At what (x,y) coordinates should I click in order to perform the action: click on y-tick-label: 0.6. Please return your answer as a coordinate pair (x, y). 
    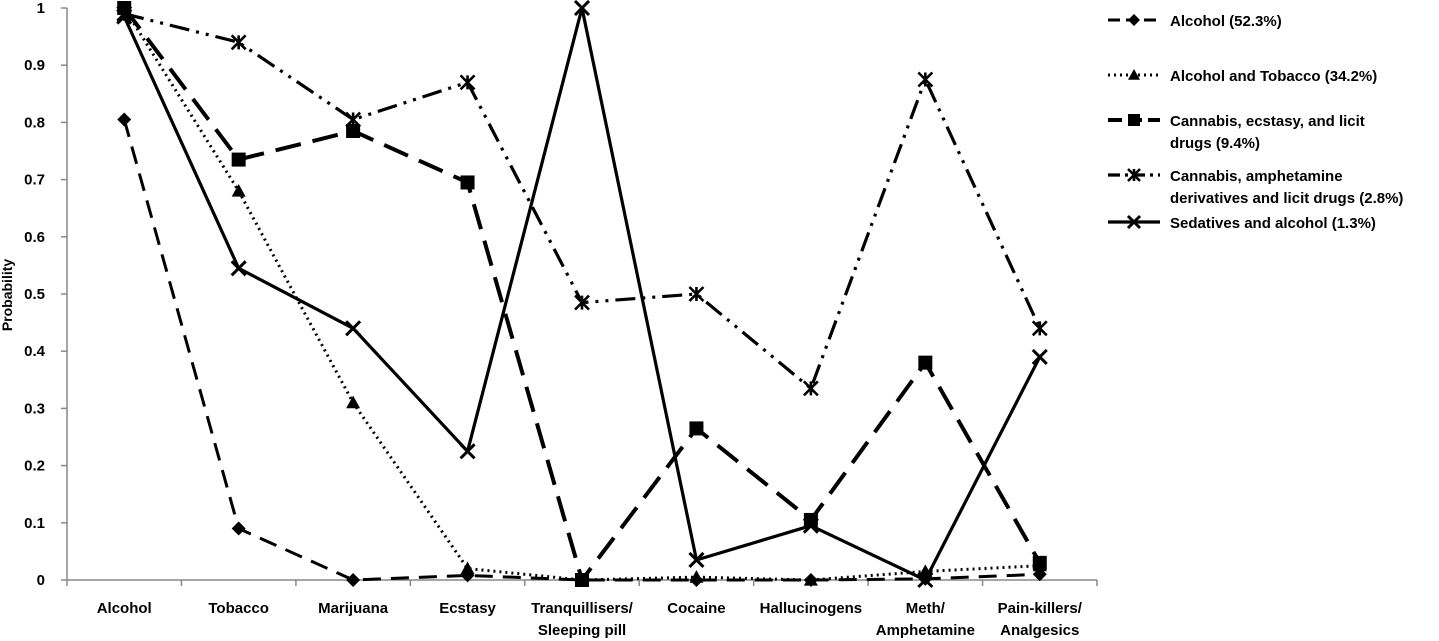
    Looking at the image, I should click on (34, 237).